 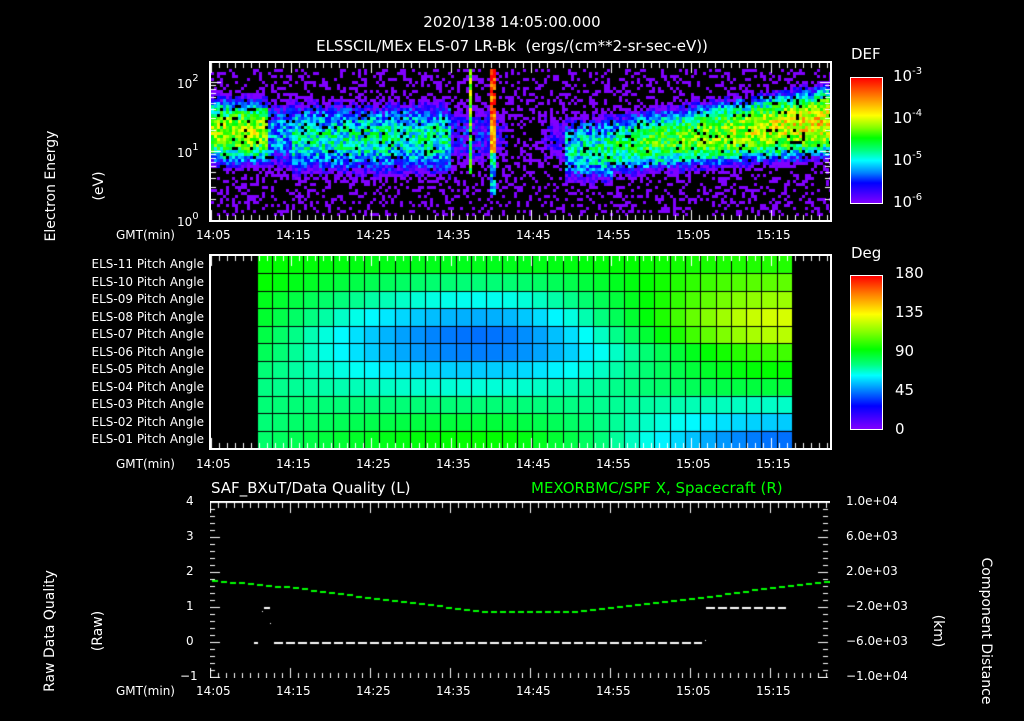 I want to click on pa-row-label: ELS-04 Pitch Angle, so click(x=147, y=386).